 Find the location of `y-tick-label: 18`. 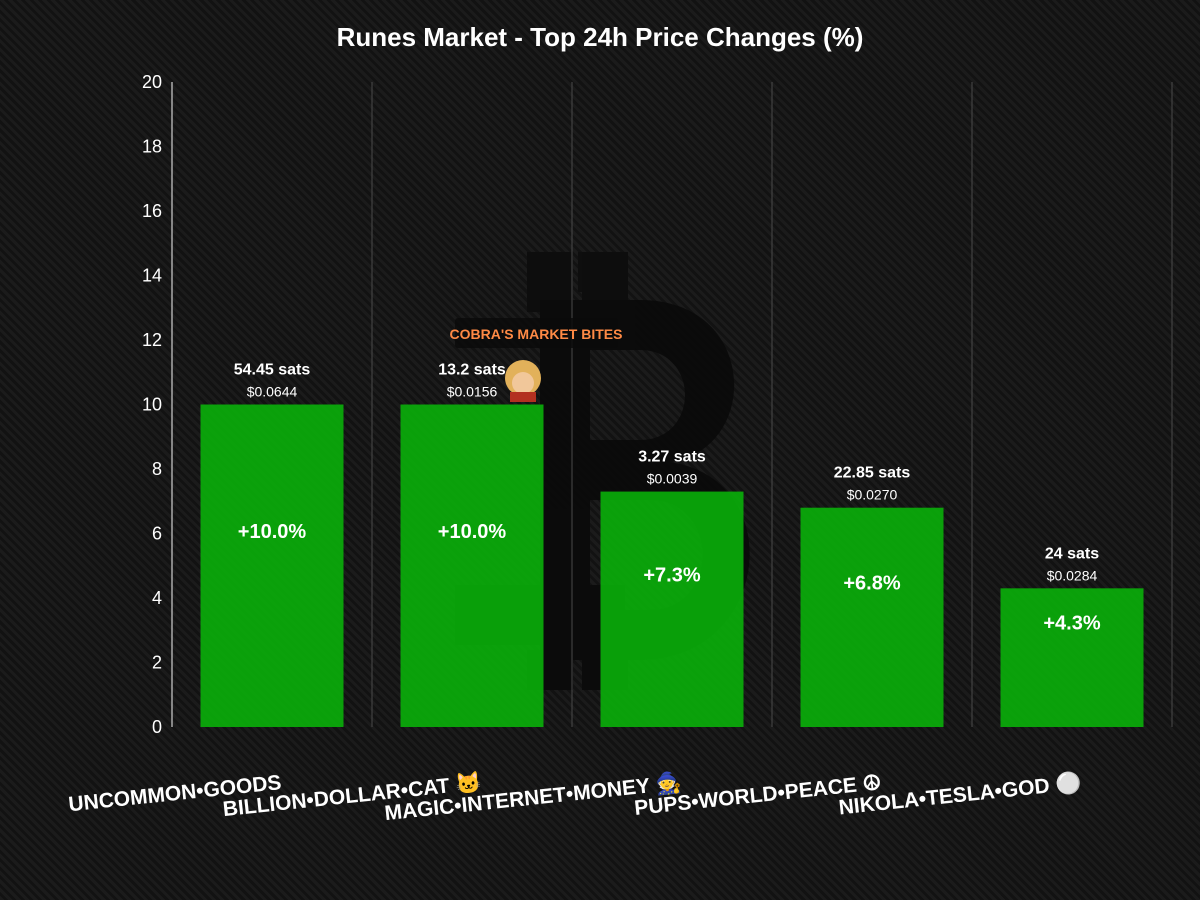

y-tick-label: 18 is located at coordinates (152, 147).